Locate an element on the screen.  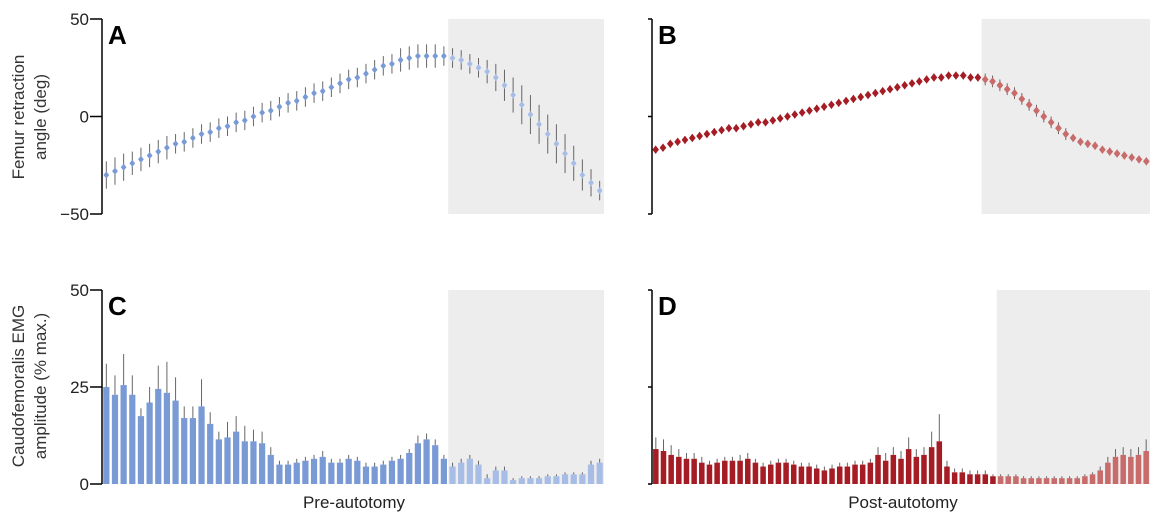
y-tick-label: 50 is located at coordinates (79, 19).